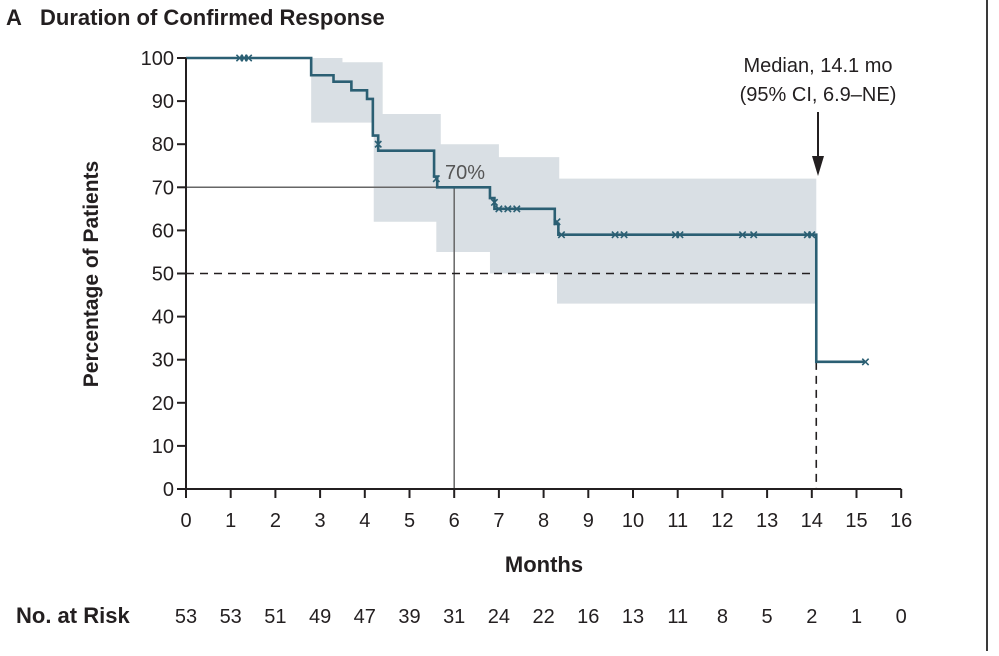 The height and width of the screenshot is (656, 999). I want to click on x-tick-label: 1, so click(230, 521).